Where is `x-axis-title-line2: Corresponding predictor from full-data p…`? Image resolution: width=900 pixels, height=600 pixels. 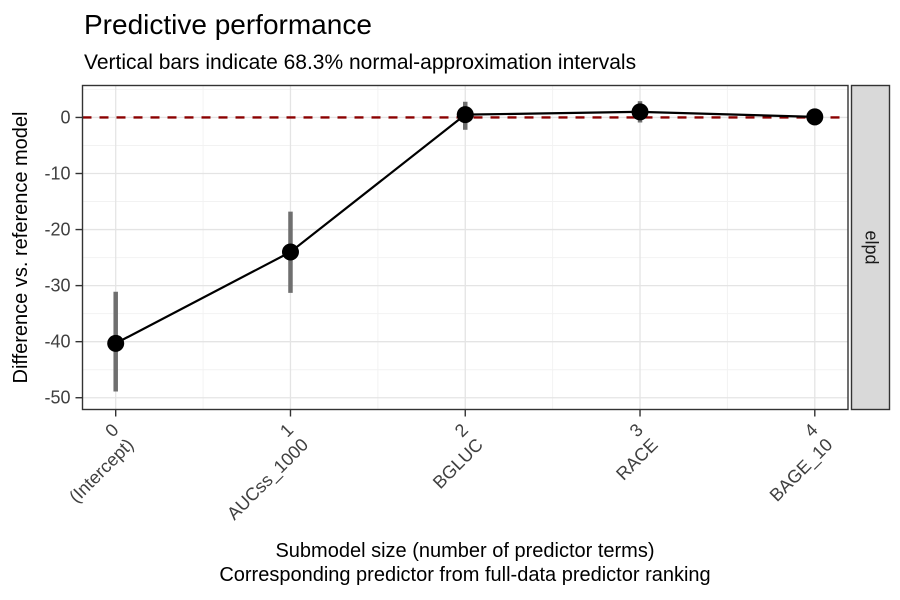
x-axis-title-line2: Corresponding predictor from full-data p… is located at coordinates (464, 575).